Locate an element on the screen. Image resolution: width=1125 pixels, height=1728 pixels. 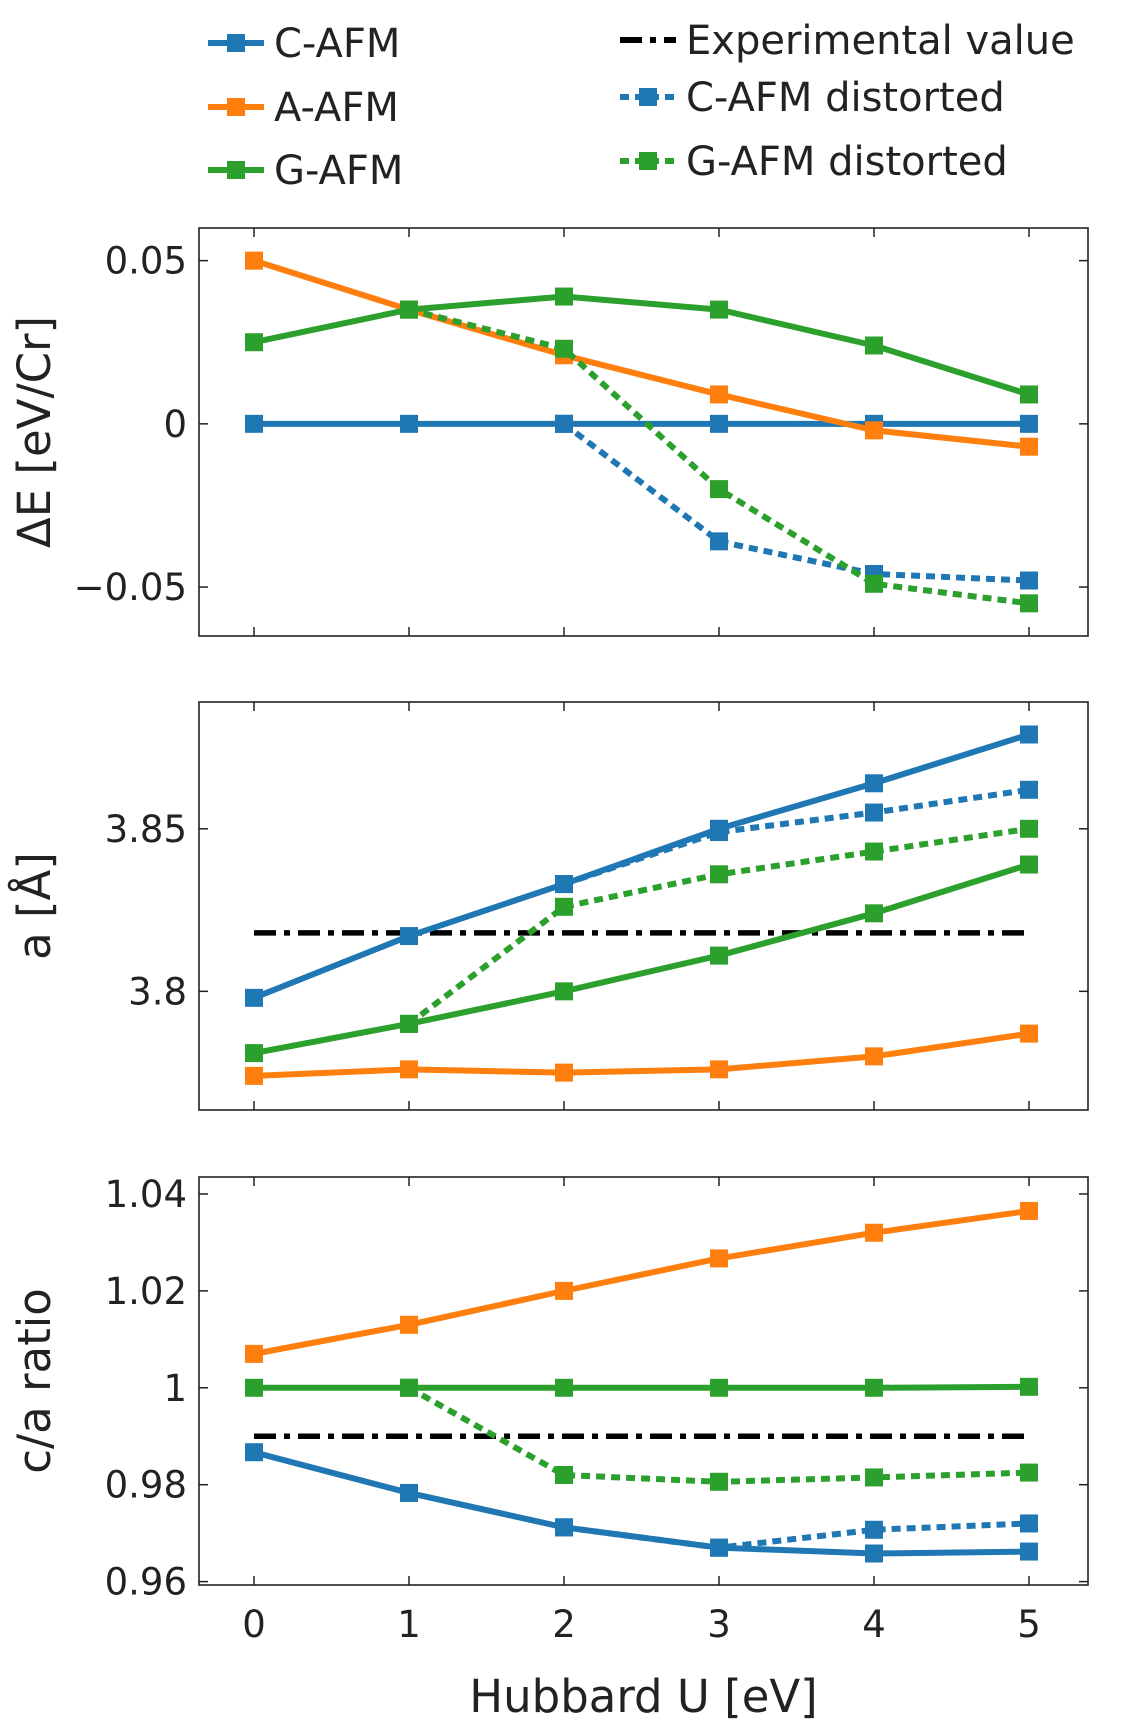
y-tick-label: 0.98 is located at coordinates (146, 1485).